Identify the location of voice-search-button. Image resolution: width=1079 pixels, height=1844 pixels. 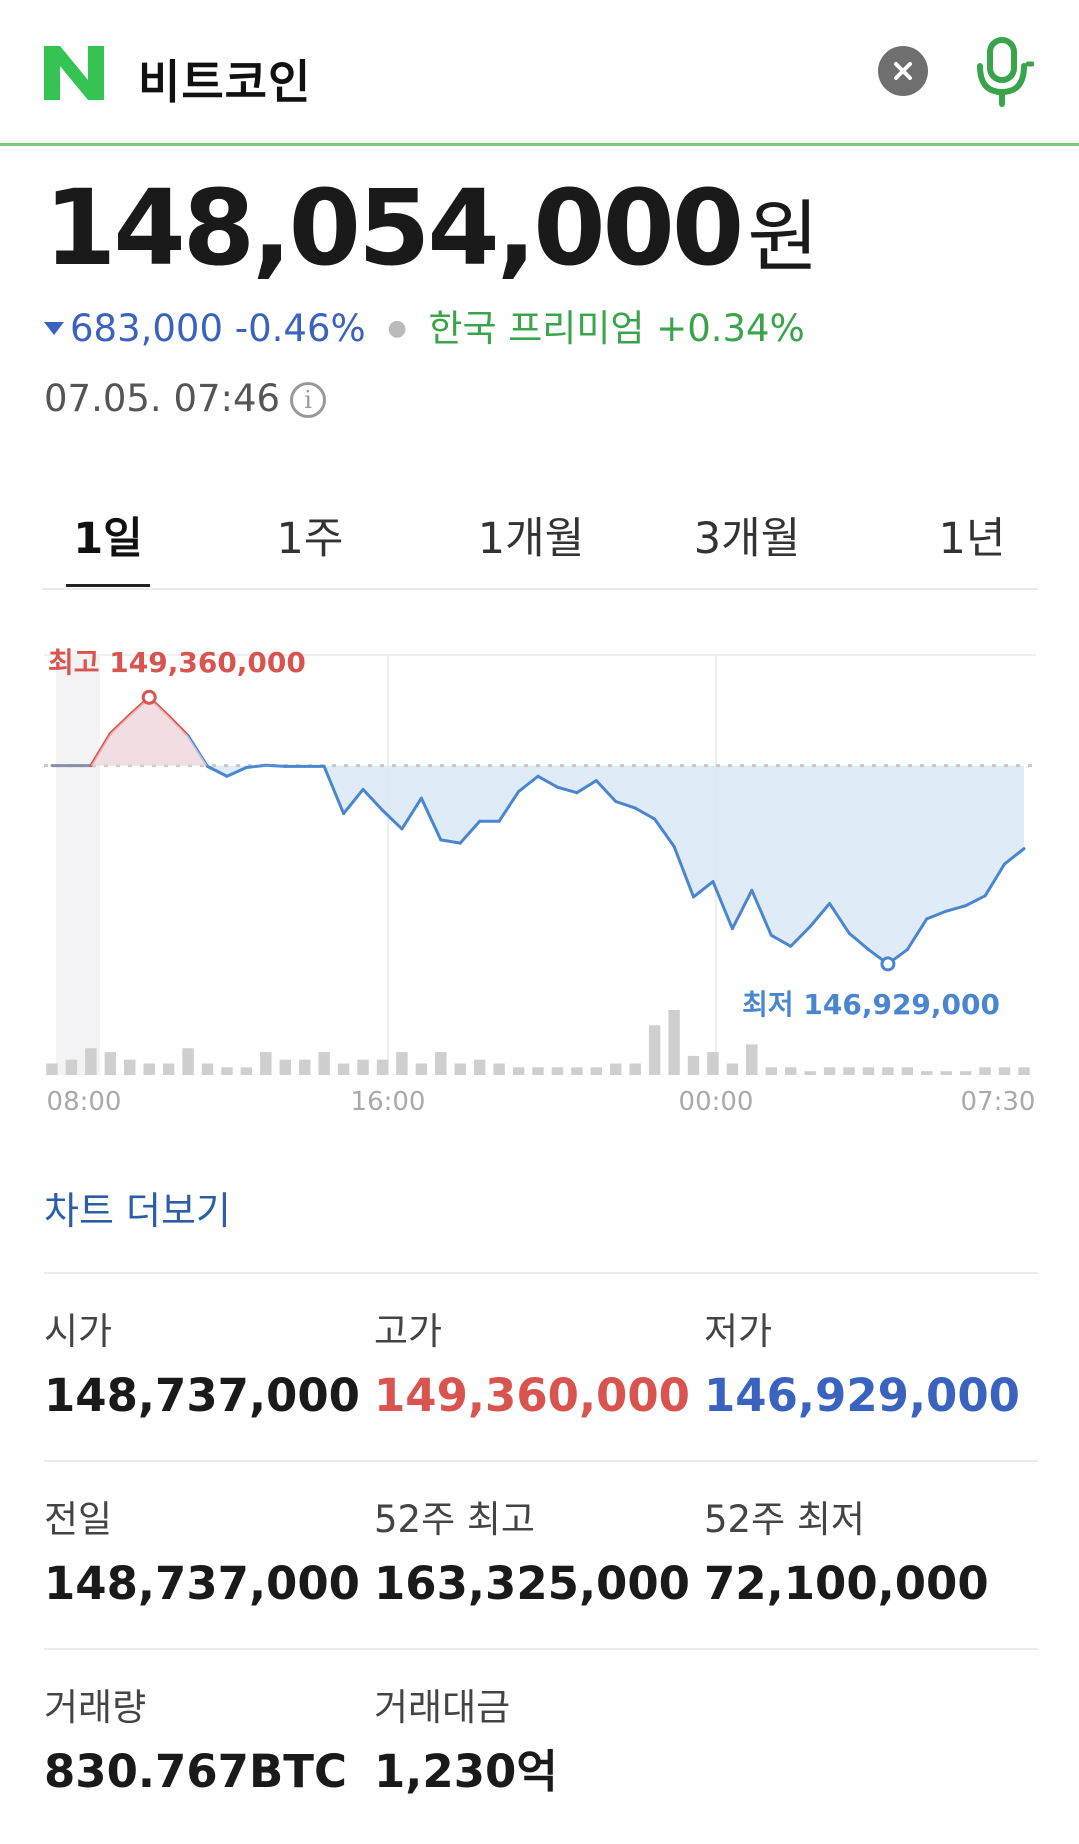
(1002, 72).